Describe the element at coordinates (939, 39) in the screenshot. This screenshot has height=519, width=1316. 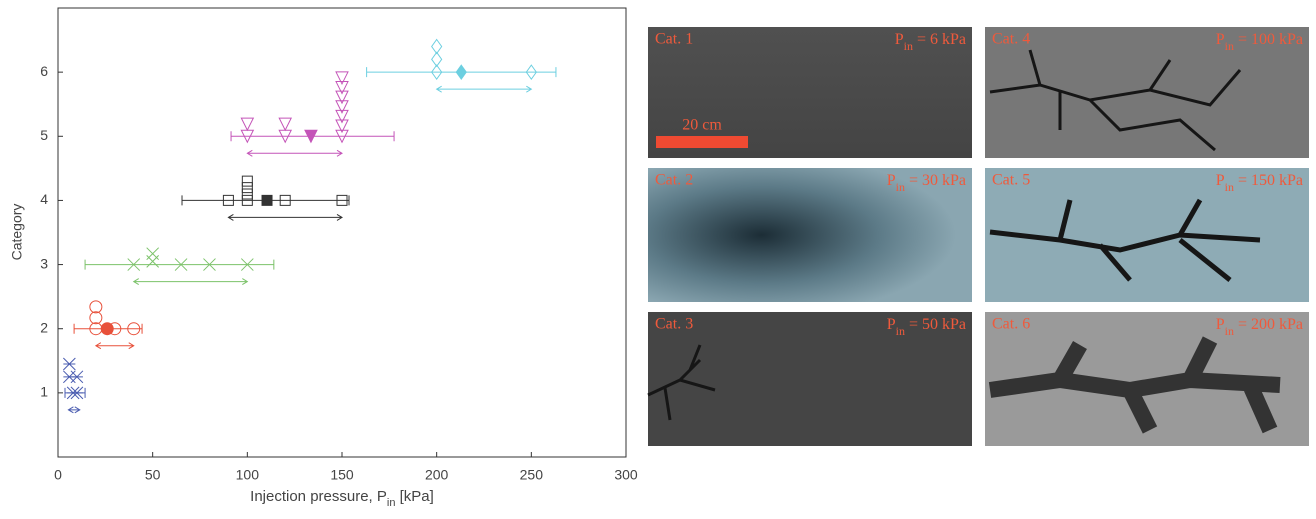
I see `pressure-value: = 6 kPa` at that location.